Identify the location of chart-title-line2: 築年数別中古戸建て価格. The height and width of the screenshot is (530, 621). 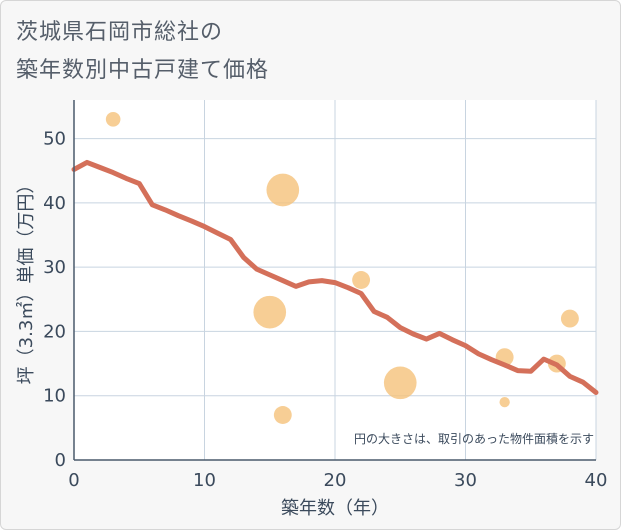
(143, 70).